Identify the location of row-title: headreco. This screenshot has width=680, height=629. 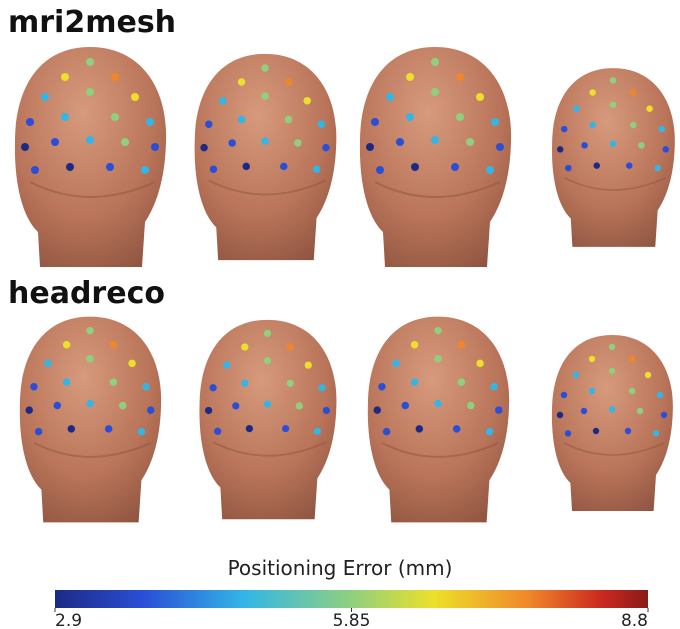
(86, 293).